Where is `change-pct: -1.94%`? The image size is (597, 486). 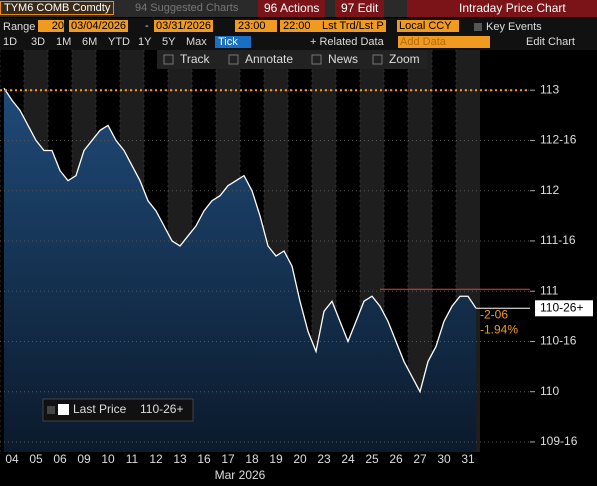
change-pct: -1.94% is located at coordinates (499, 329).